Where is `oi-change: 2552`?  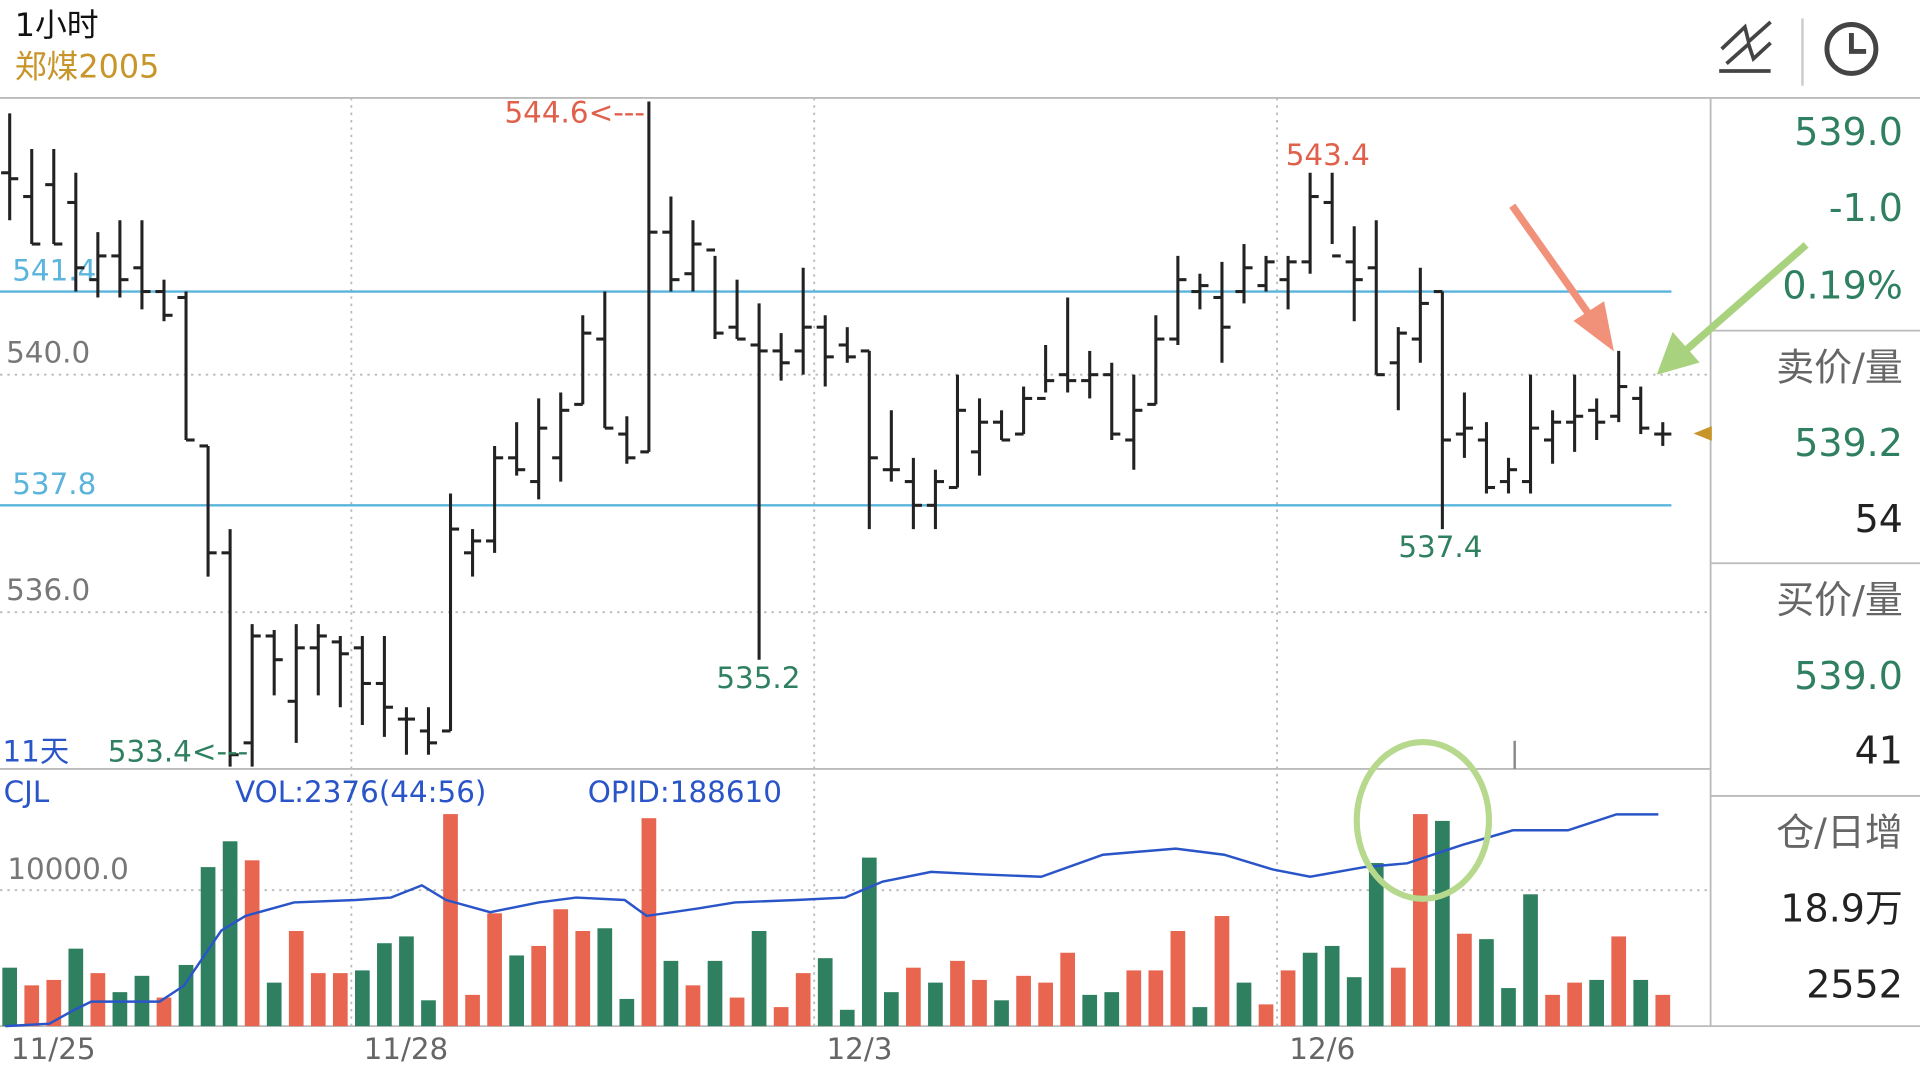 oi-change: 2552 is located at coordinates (1854, 984).